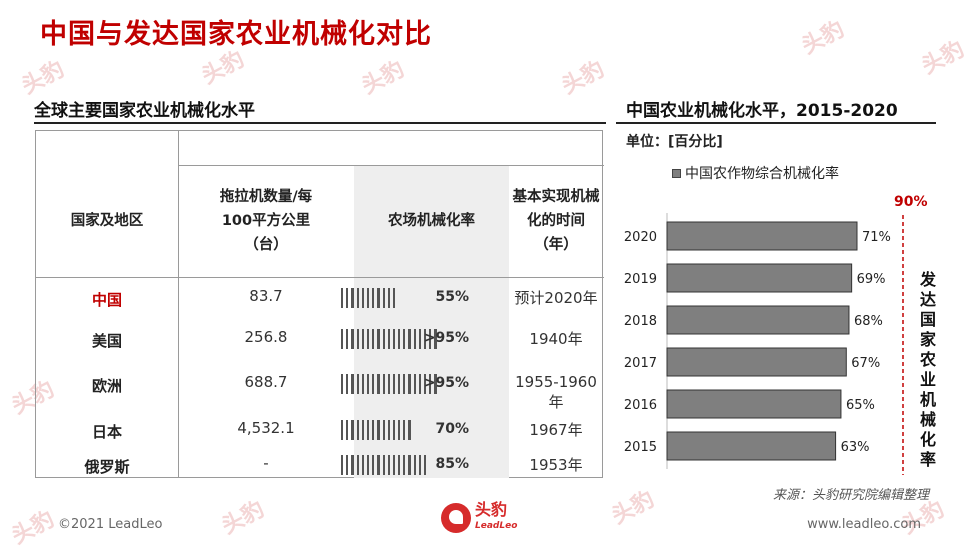 The width and height of the screenshot is (975, 548). Describe the element at coordinates (864, 524) in the screenshot. I see `website-link: www.leadleo.com` at that location.